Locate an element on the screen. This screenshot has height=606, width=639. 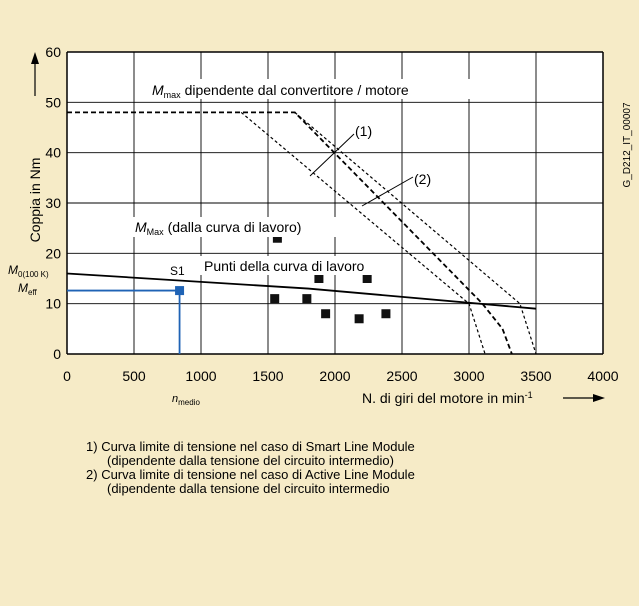
y-tick-label: 50 is located at coordinates (53, 102).